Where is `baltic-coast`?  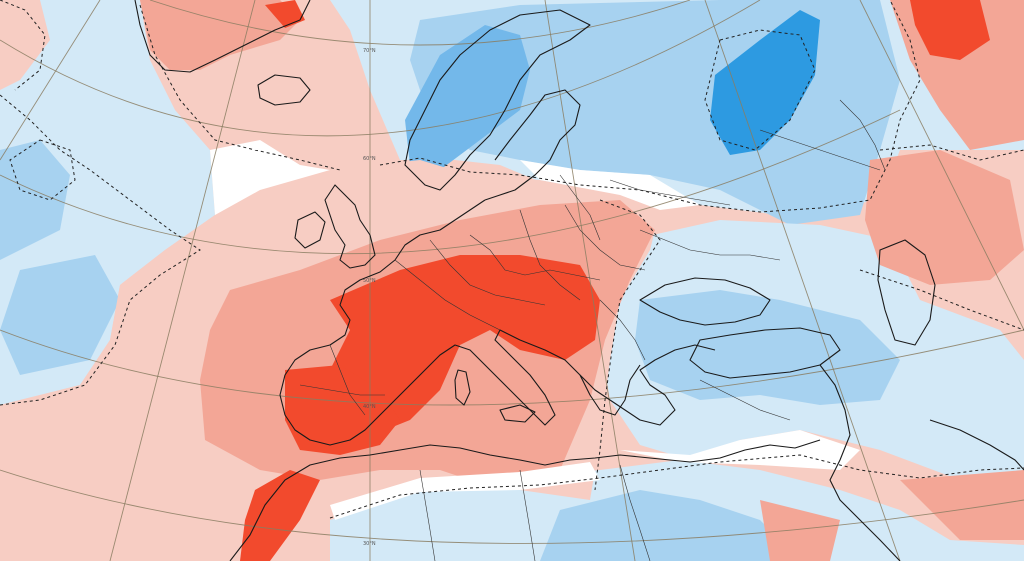
baltic-coast is located at coordinates (532, 145).